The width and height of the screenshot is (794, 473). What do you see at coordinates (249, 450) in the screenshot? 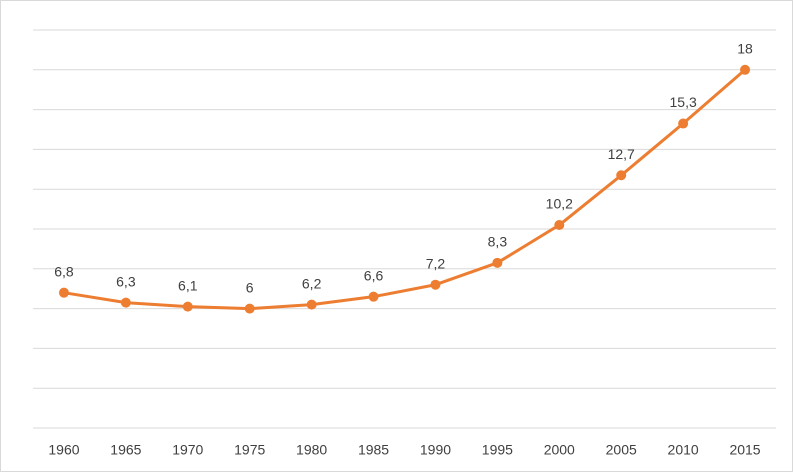
I see `x-tick-label: 1975` at bounding box center [249, 450].